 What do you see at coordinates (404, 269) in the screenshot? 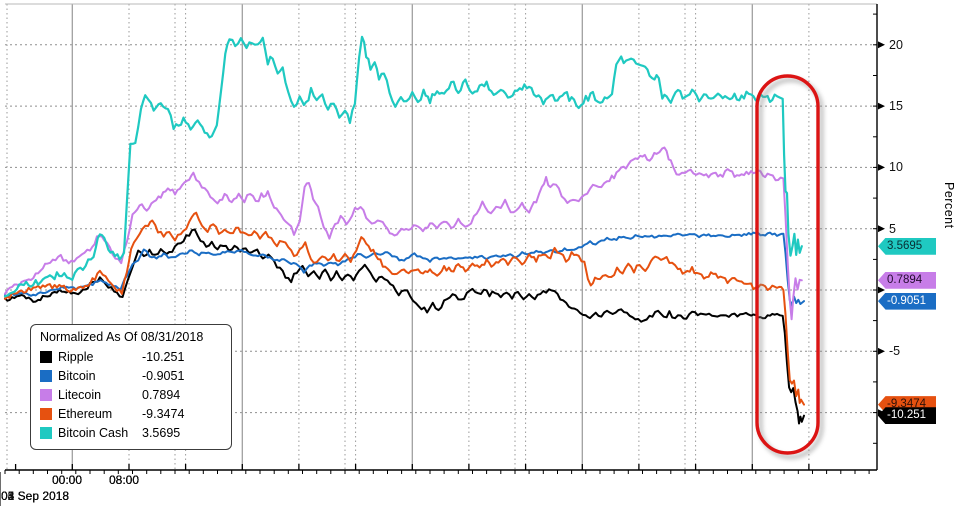
I see `series-line-bitcoin` at bounding box center [404, 269].